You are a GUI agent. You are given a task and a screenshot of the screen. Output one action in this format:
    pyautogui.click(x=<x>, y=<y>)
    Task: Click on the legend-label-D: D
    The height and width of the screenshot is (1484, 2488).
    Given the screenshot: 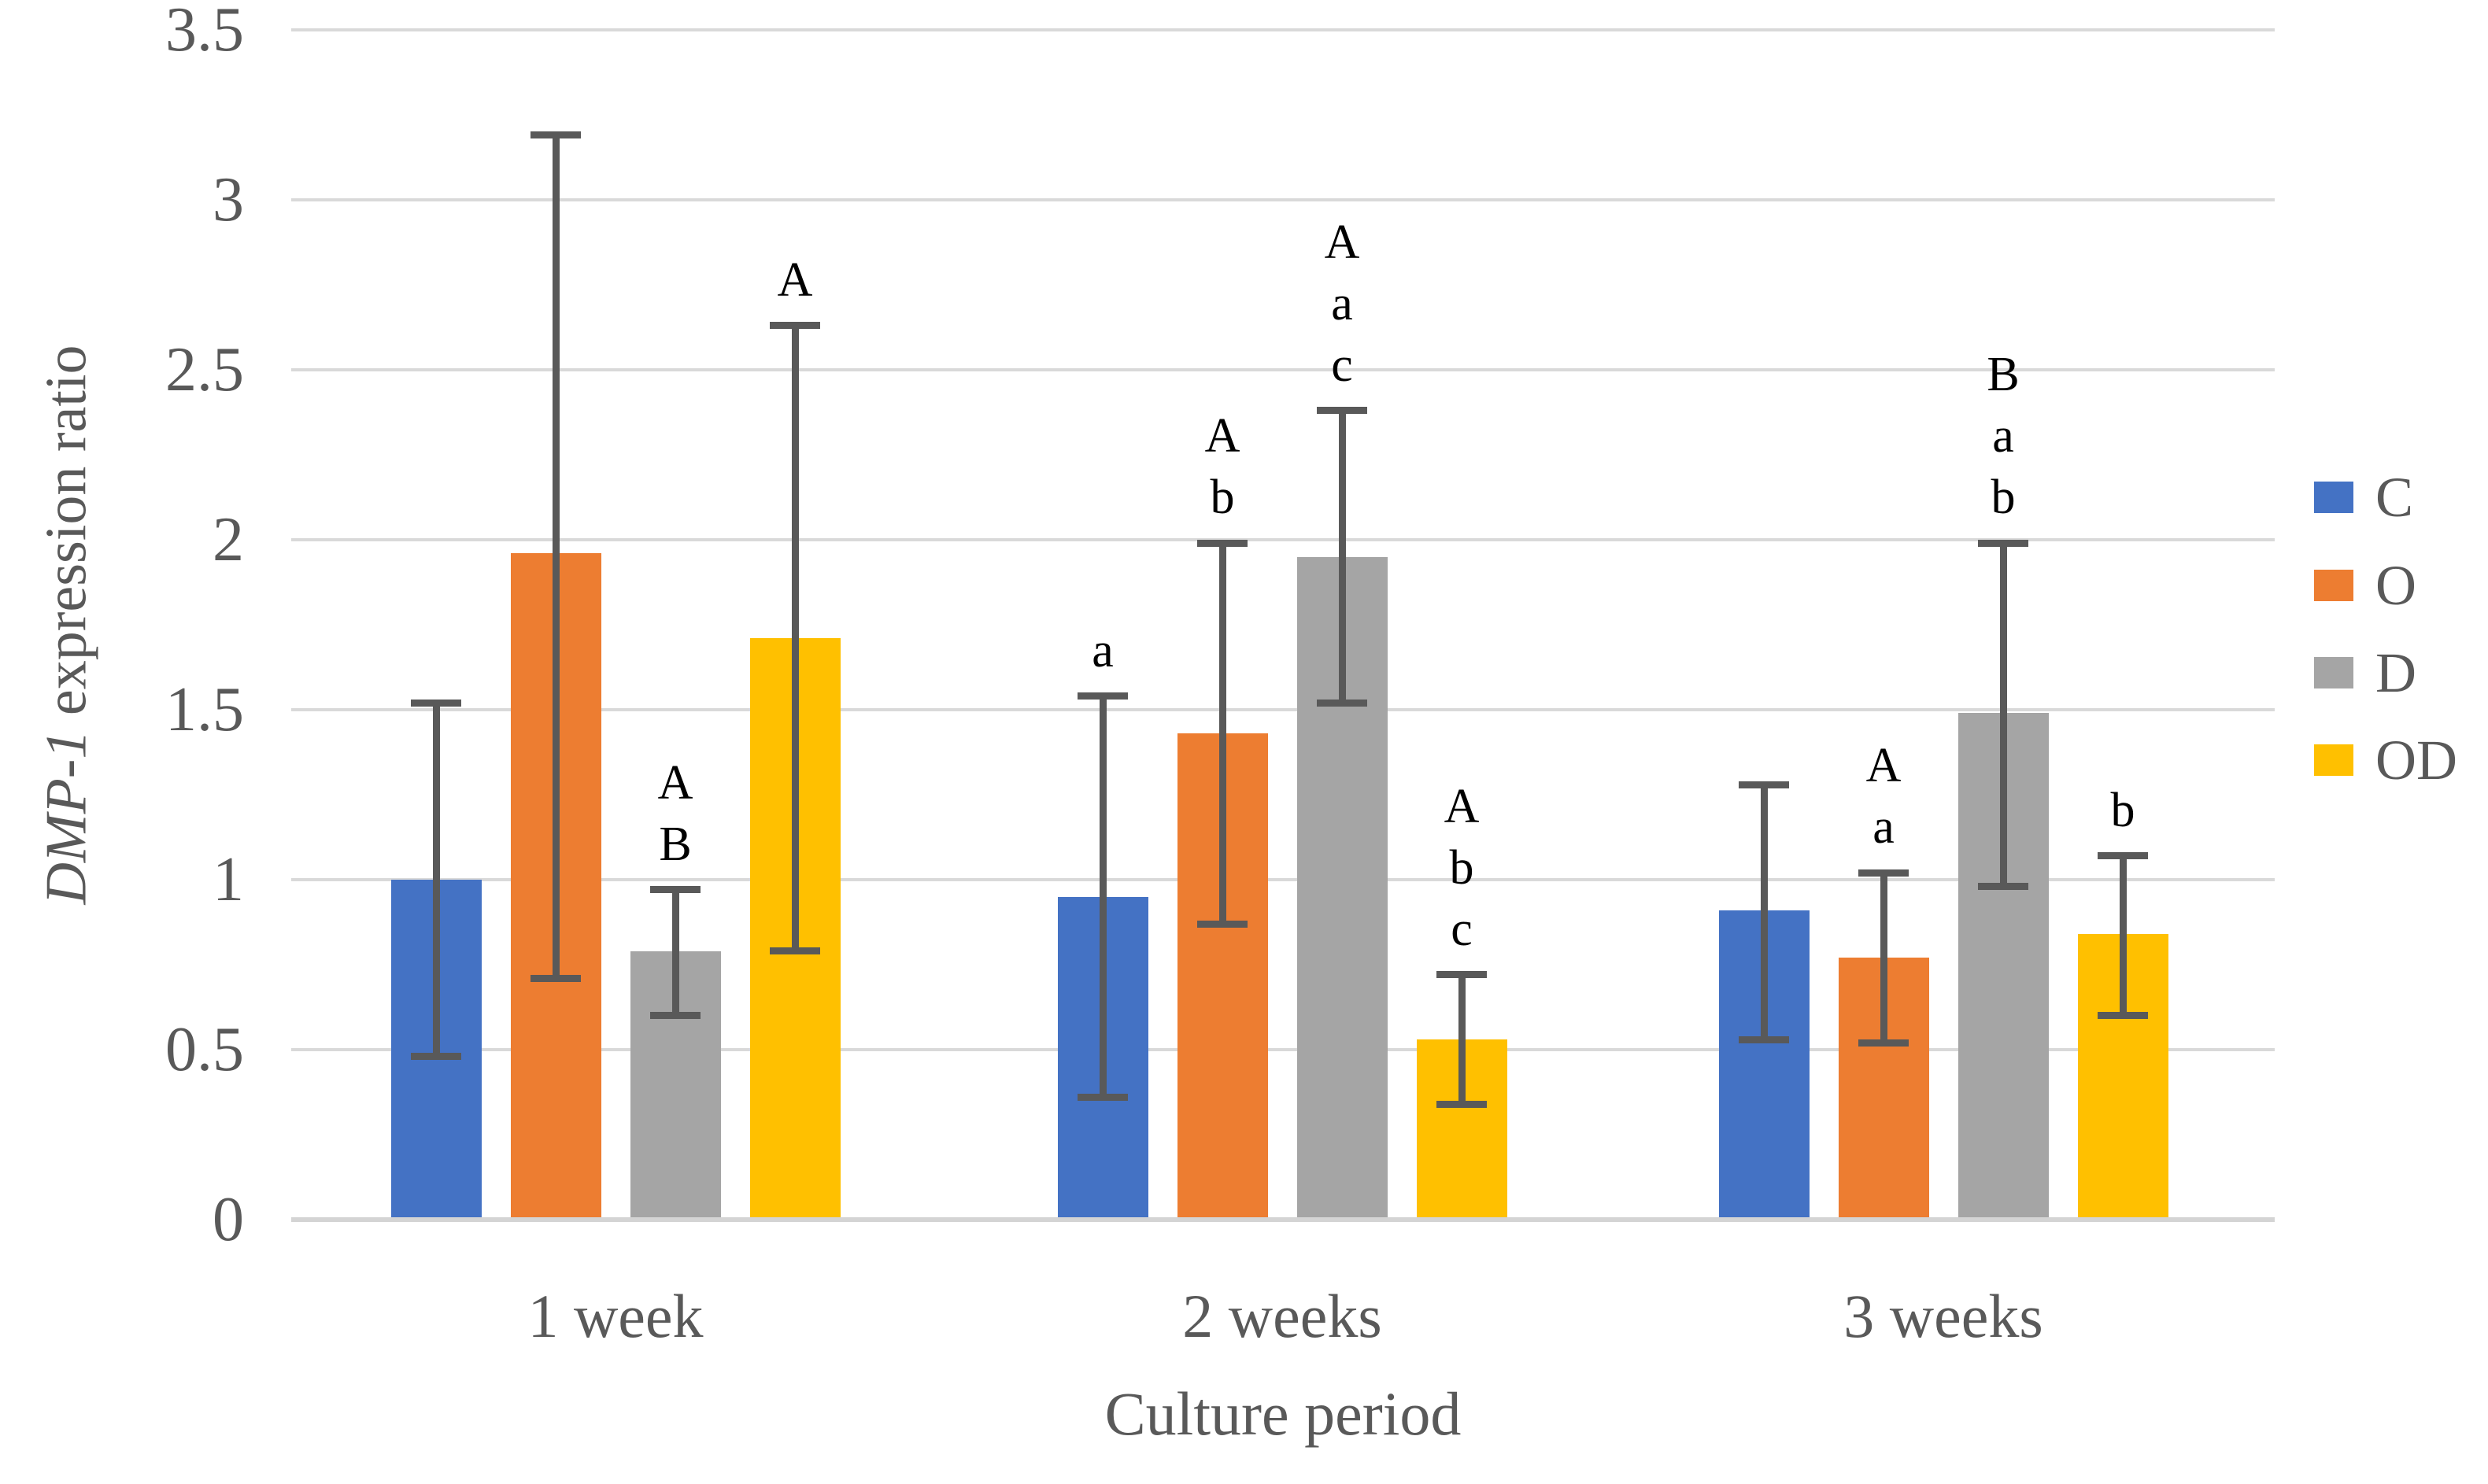 What is the action you would take?
    pyautogui.click(x=2395, y=672)
    